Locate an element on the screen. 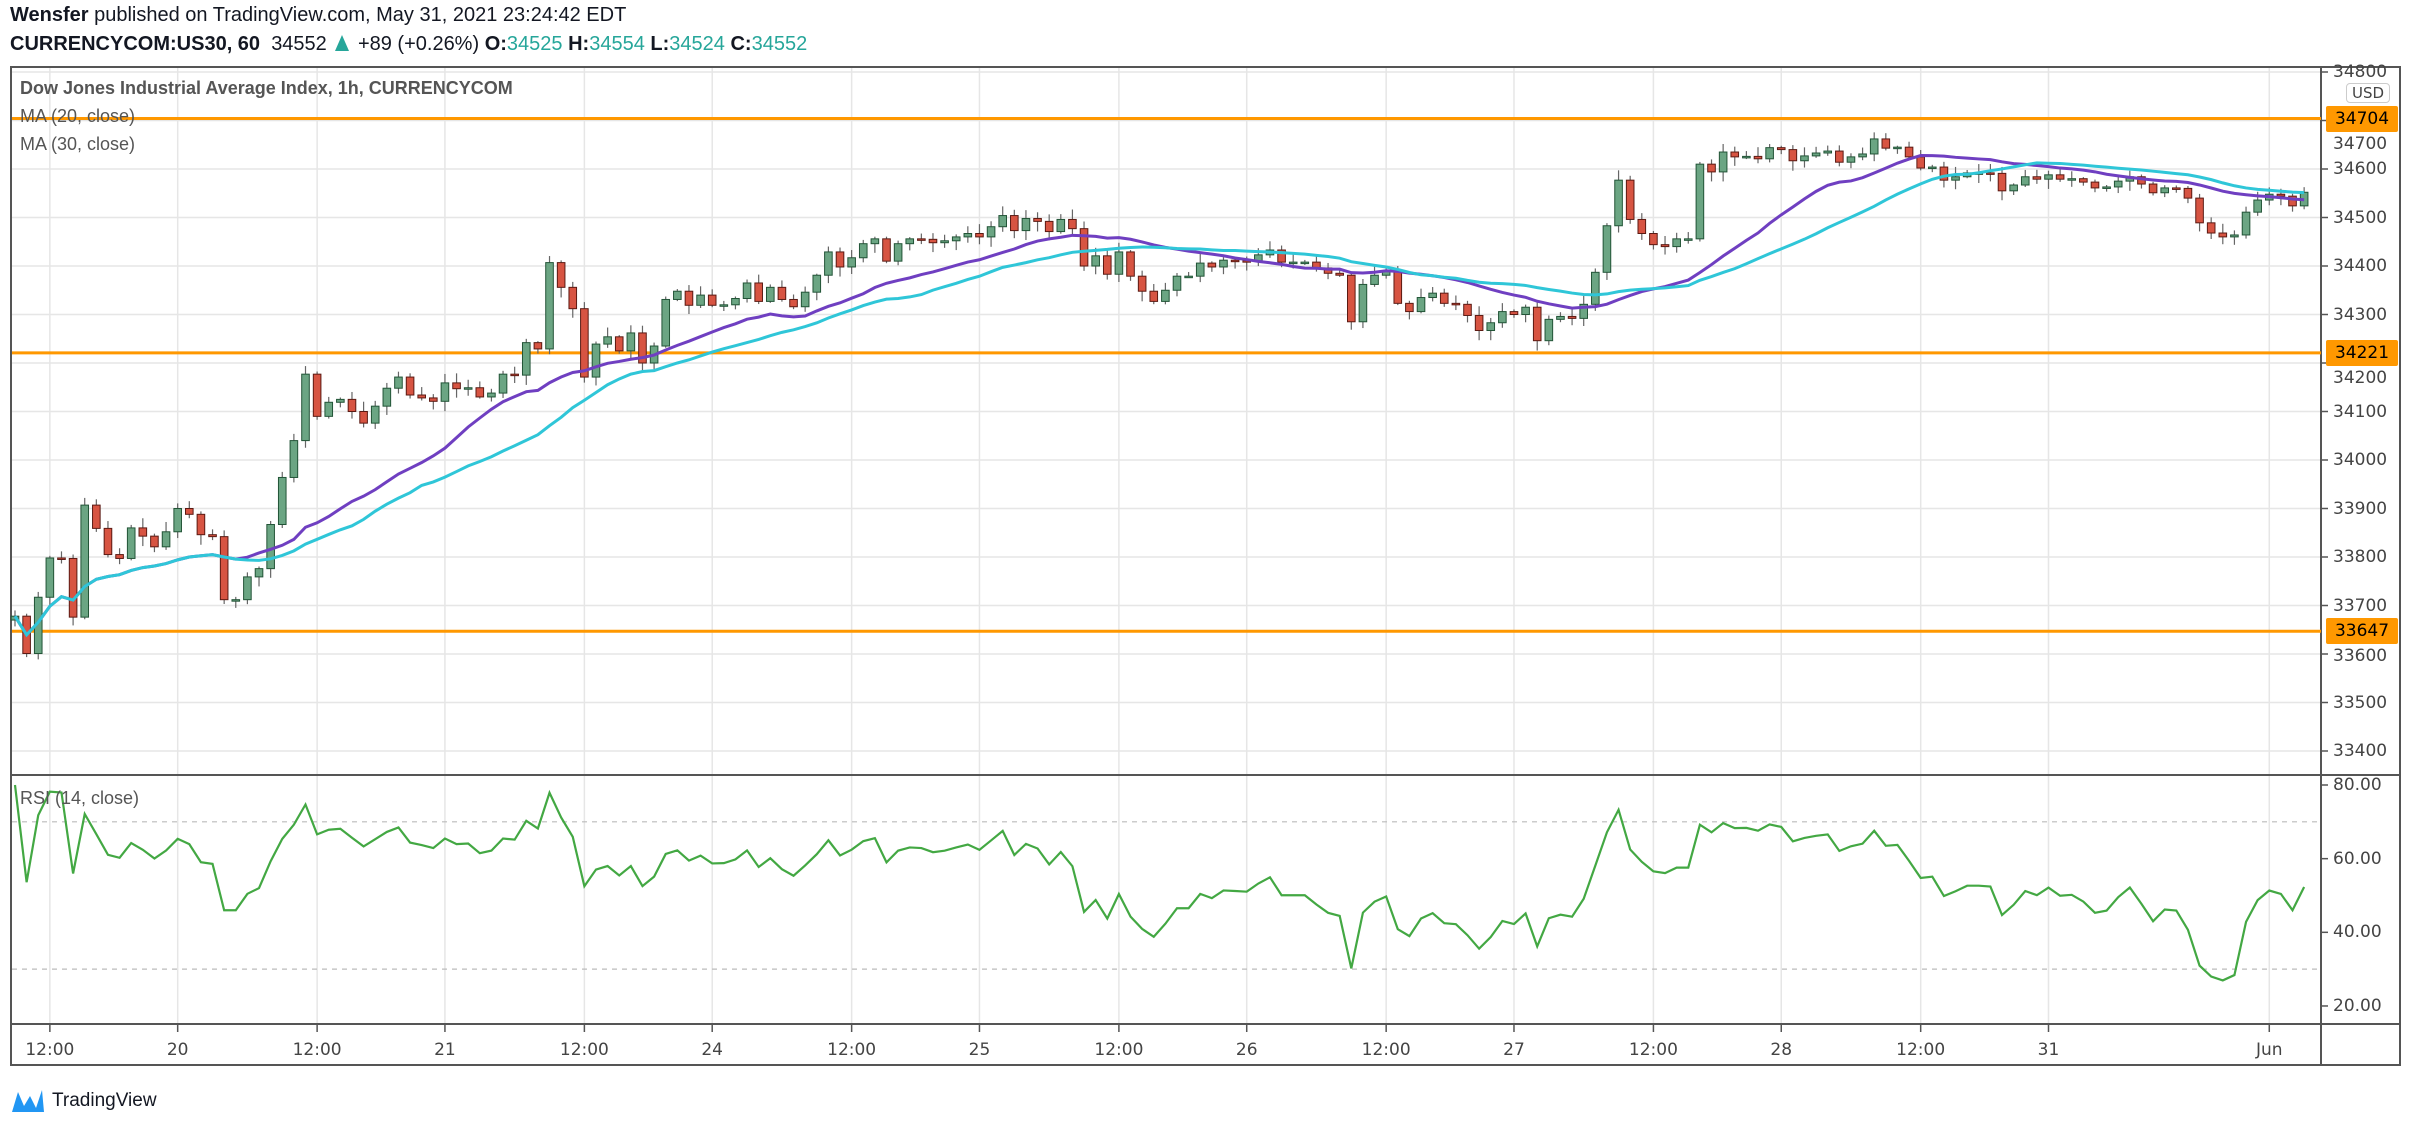 The width and height of the screenshot is (2415, 1128). time-axis-label: 12:00 is located at coordinates (584, 1050).